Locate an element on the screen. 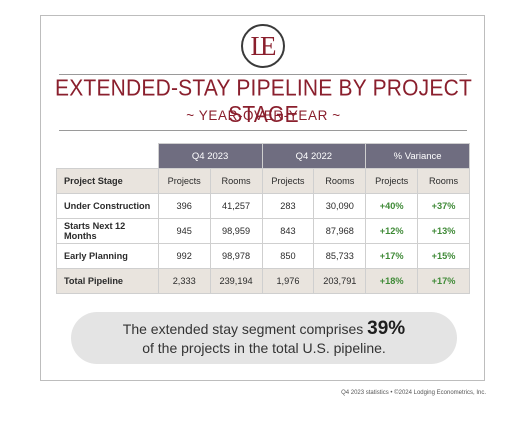  banner-line-1: The extended stay segment comprises 39% is located at coordinates (264, 329).